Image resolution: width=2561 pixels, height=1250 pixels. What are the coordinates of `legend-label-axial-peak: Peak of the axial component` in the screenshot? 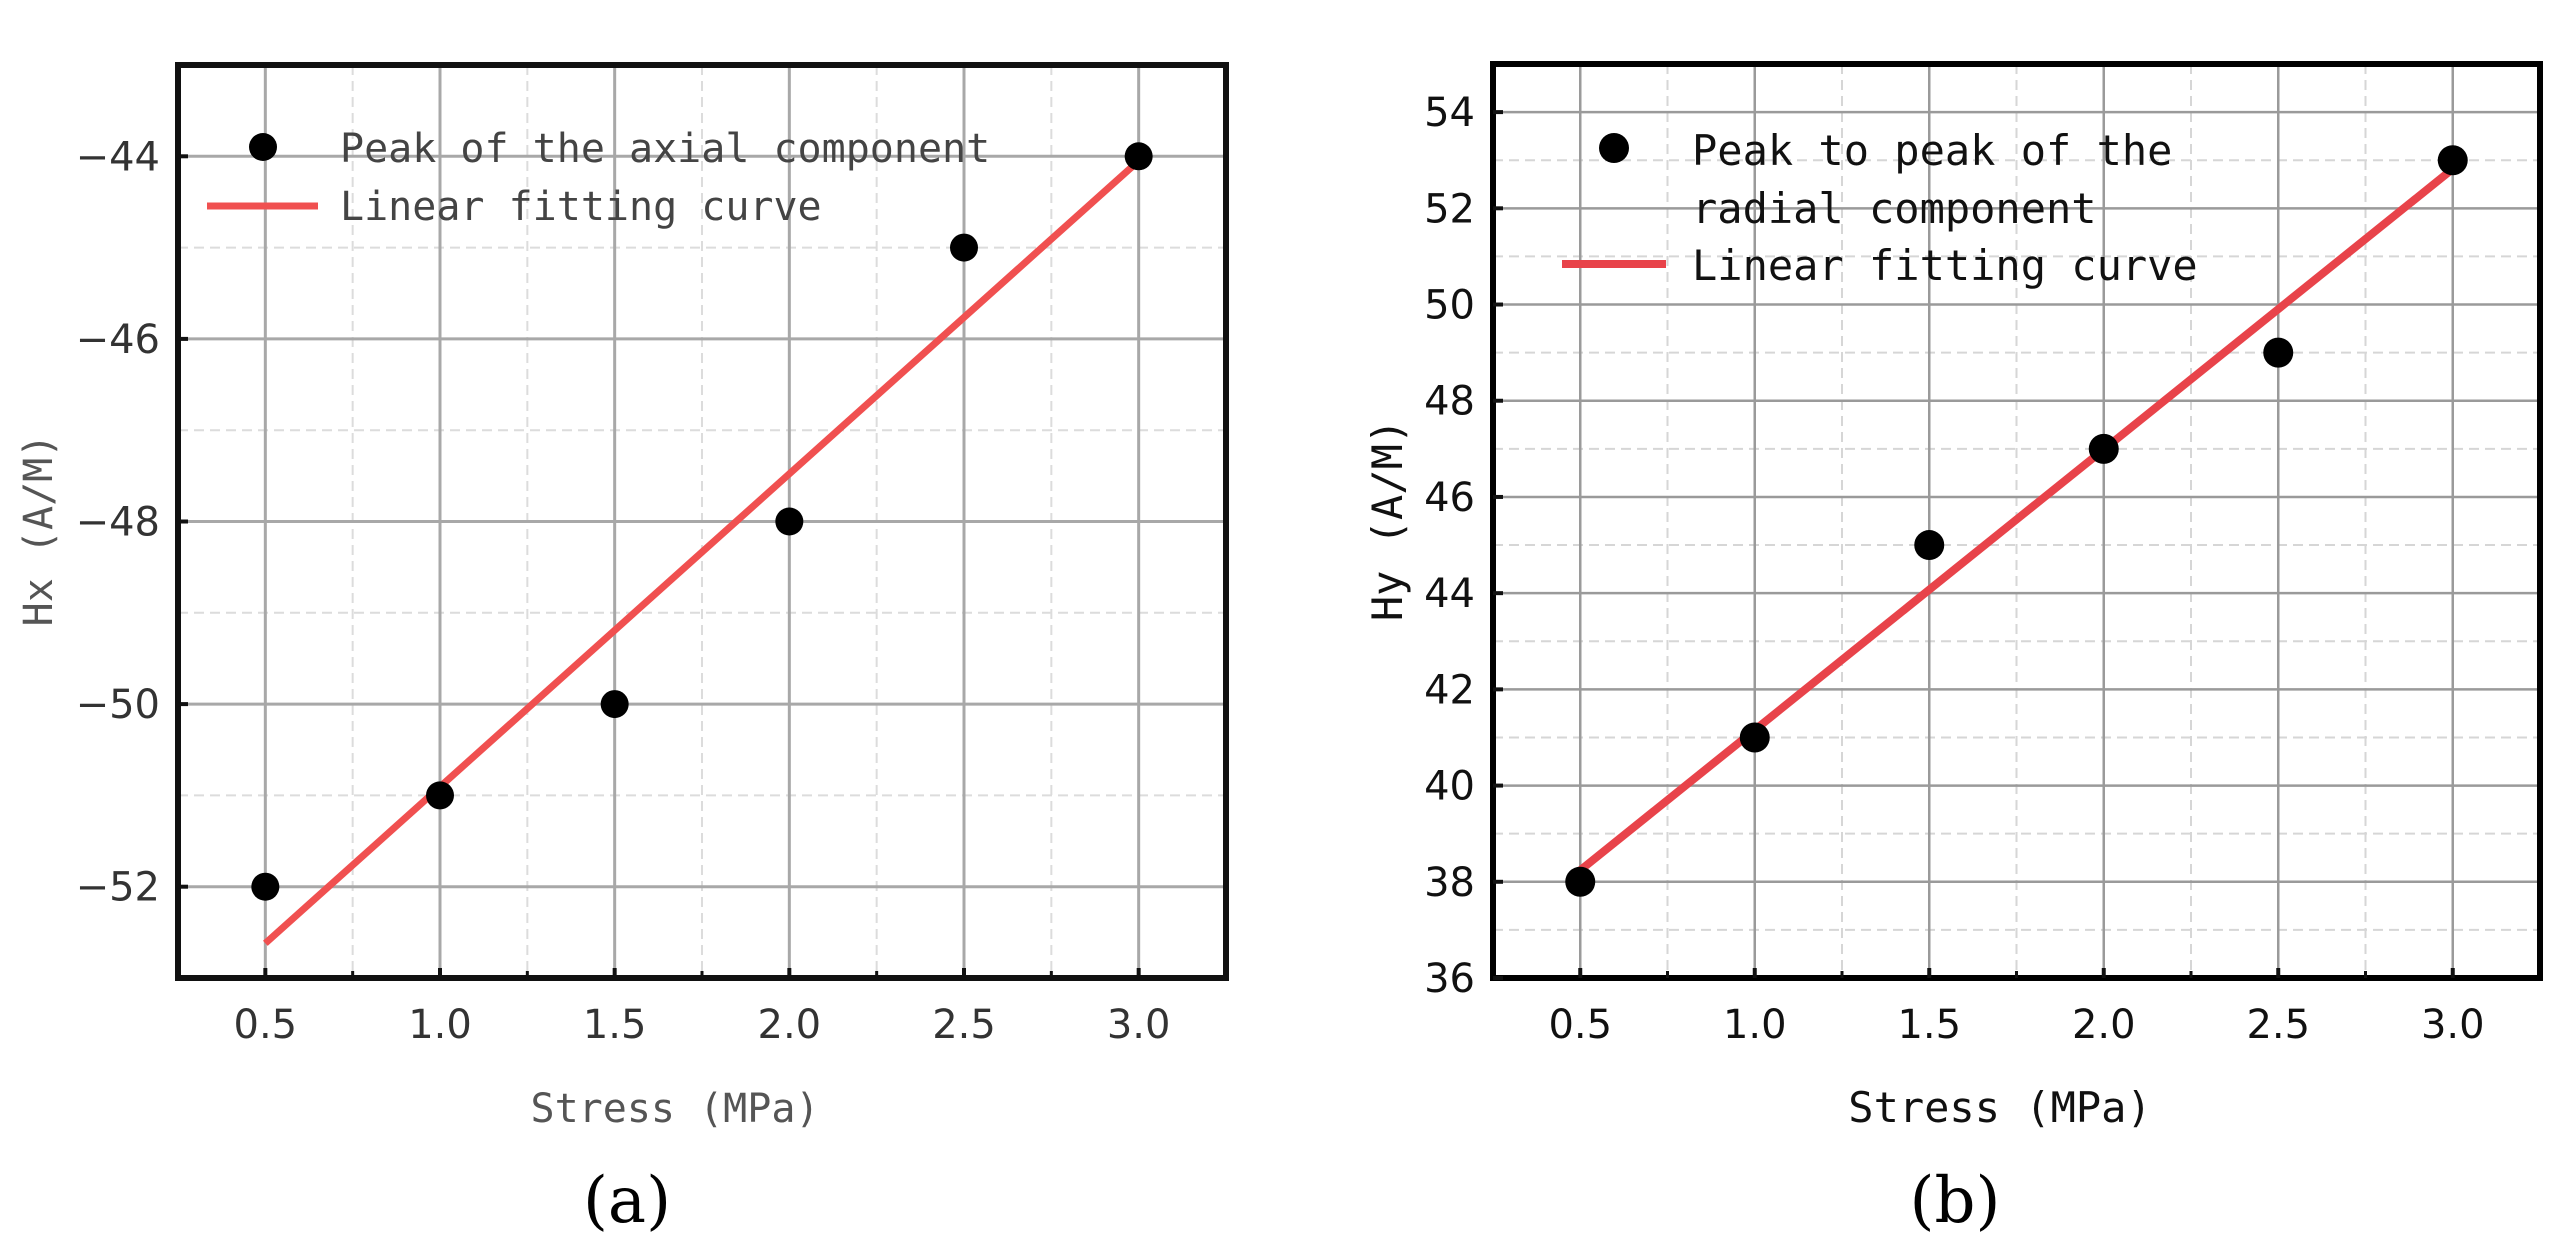 It's located at (665, 149).